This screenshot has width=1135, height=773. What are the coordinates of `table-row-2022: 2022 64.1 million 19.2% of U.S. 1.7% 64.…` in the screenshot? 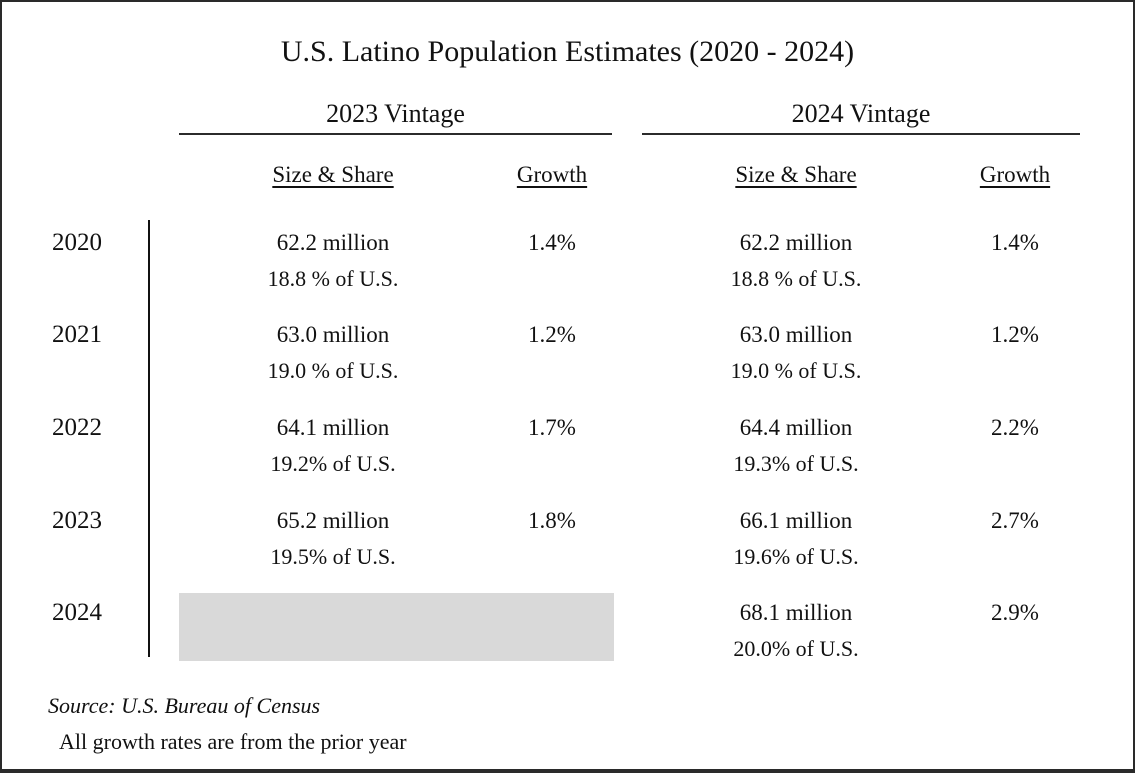 It's located at (567, 449).